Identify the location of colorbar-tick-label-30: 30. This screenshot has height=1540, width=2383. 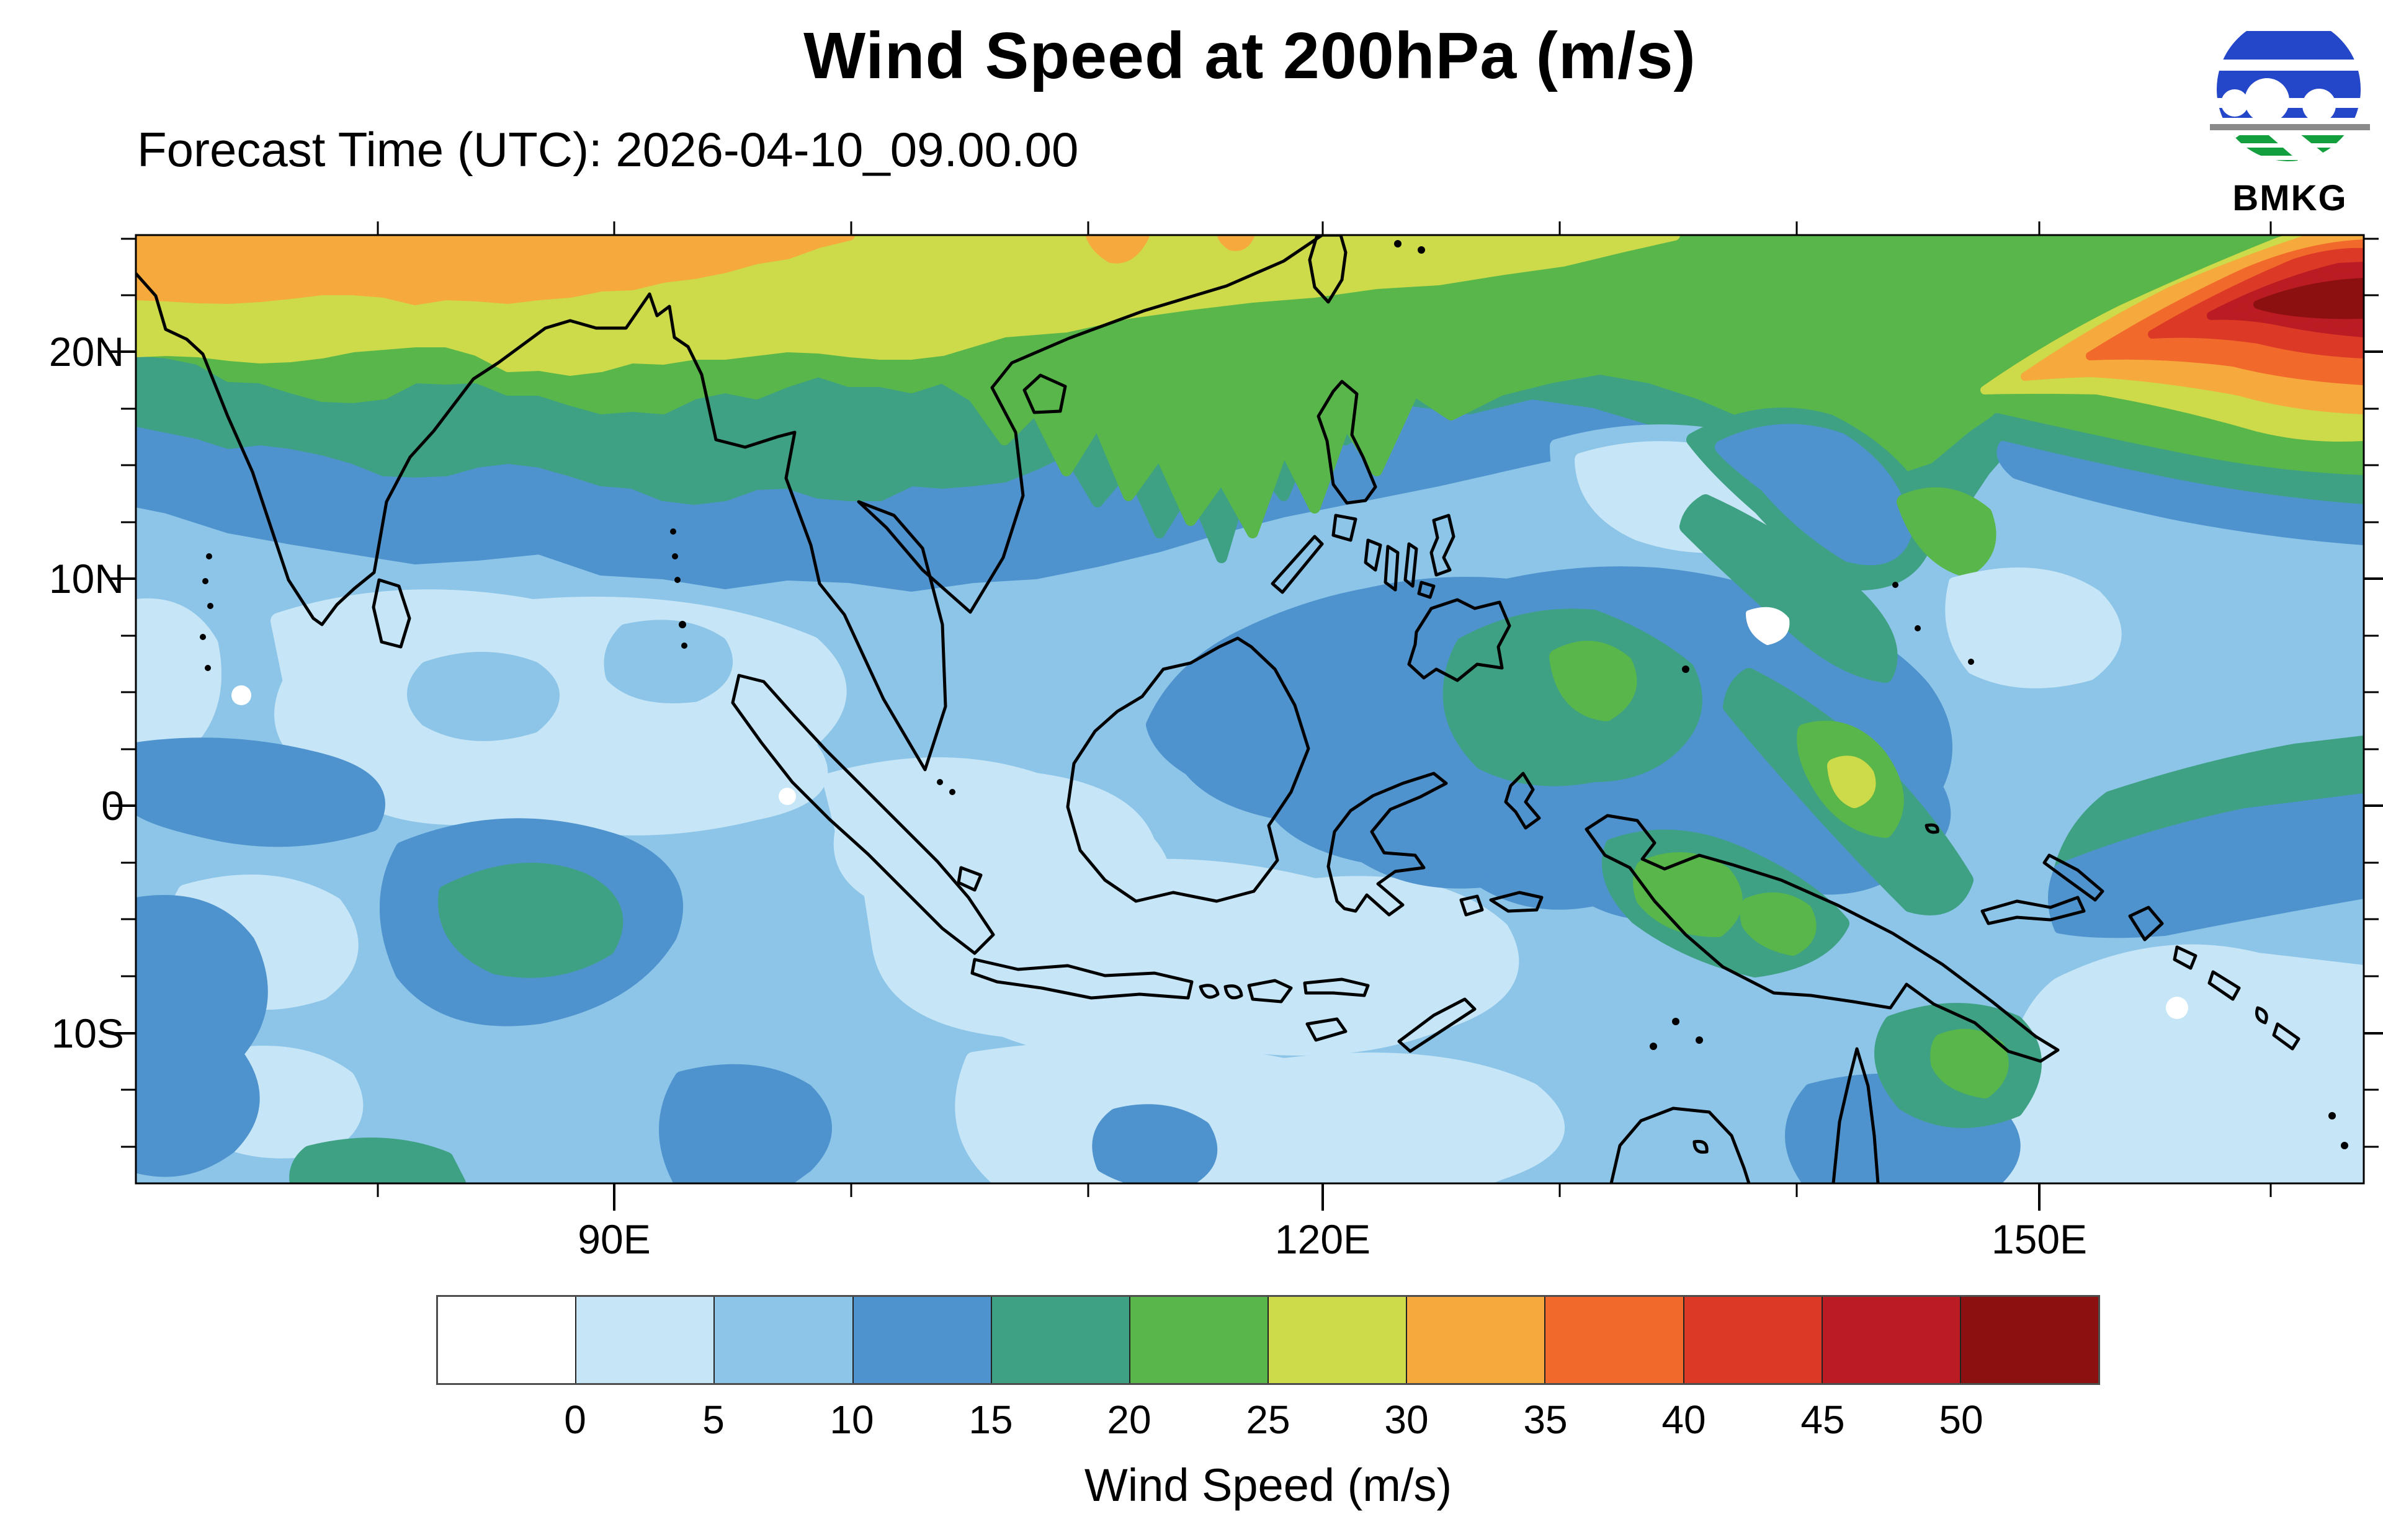
(1406, 1420).